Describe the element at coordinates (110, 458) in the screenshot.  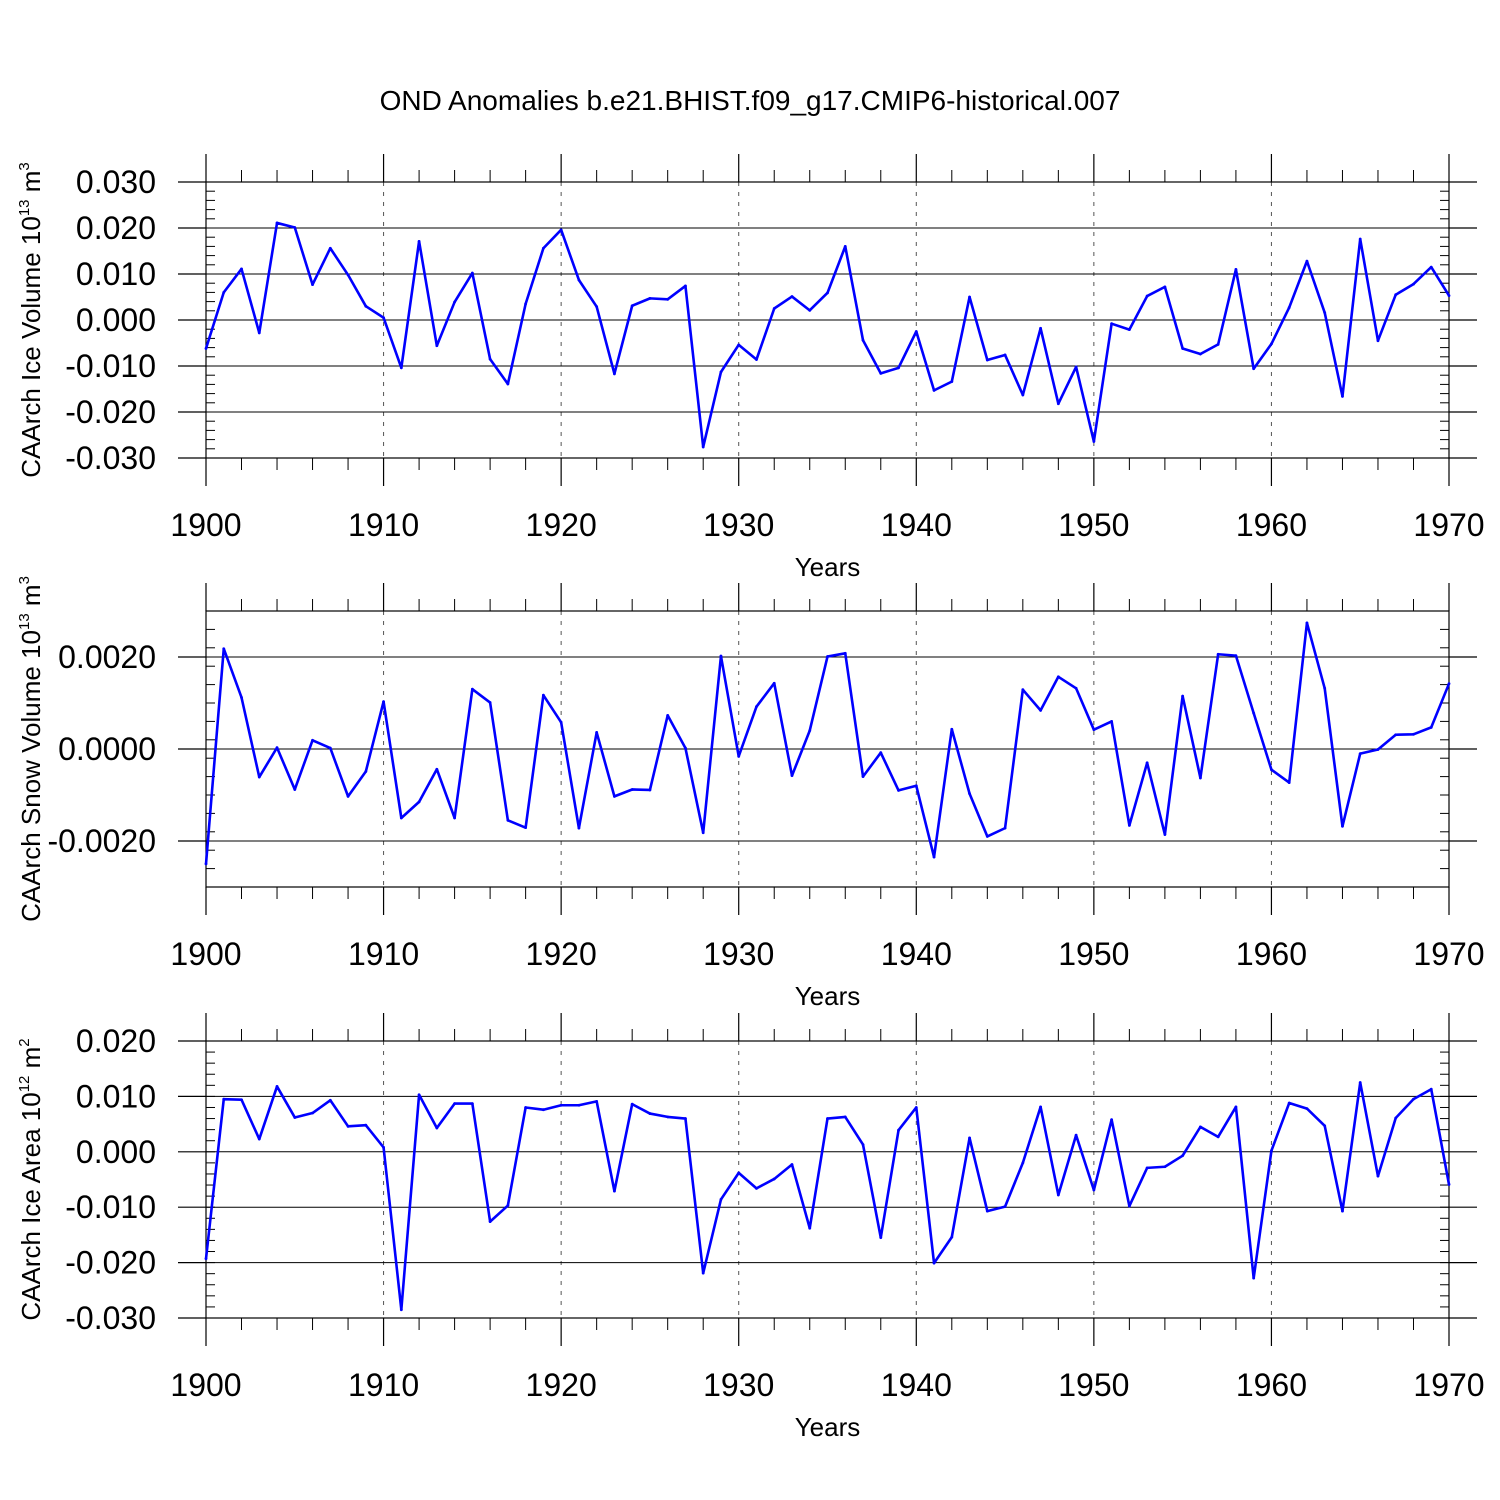
I see `y-tick-label: -0.030` at that location.